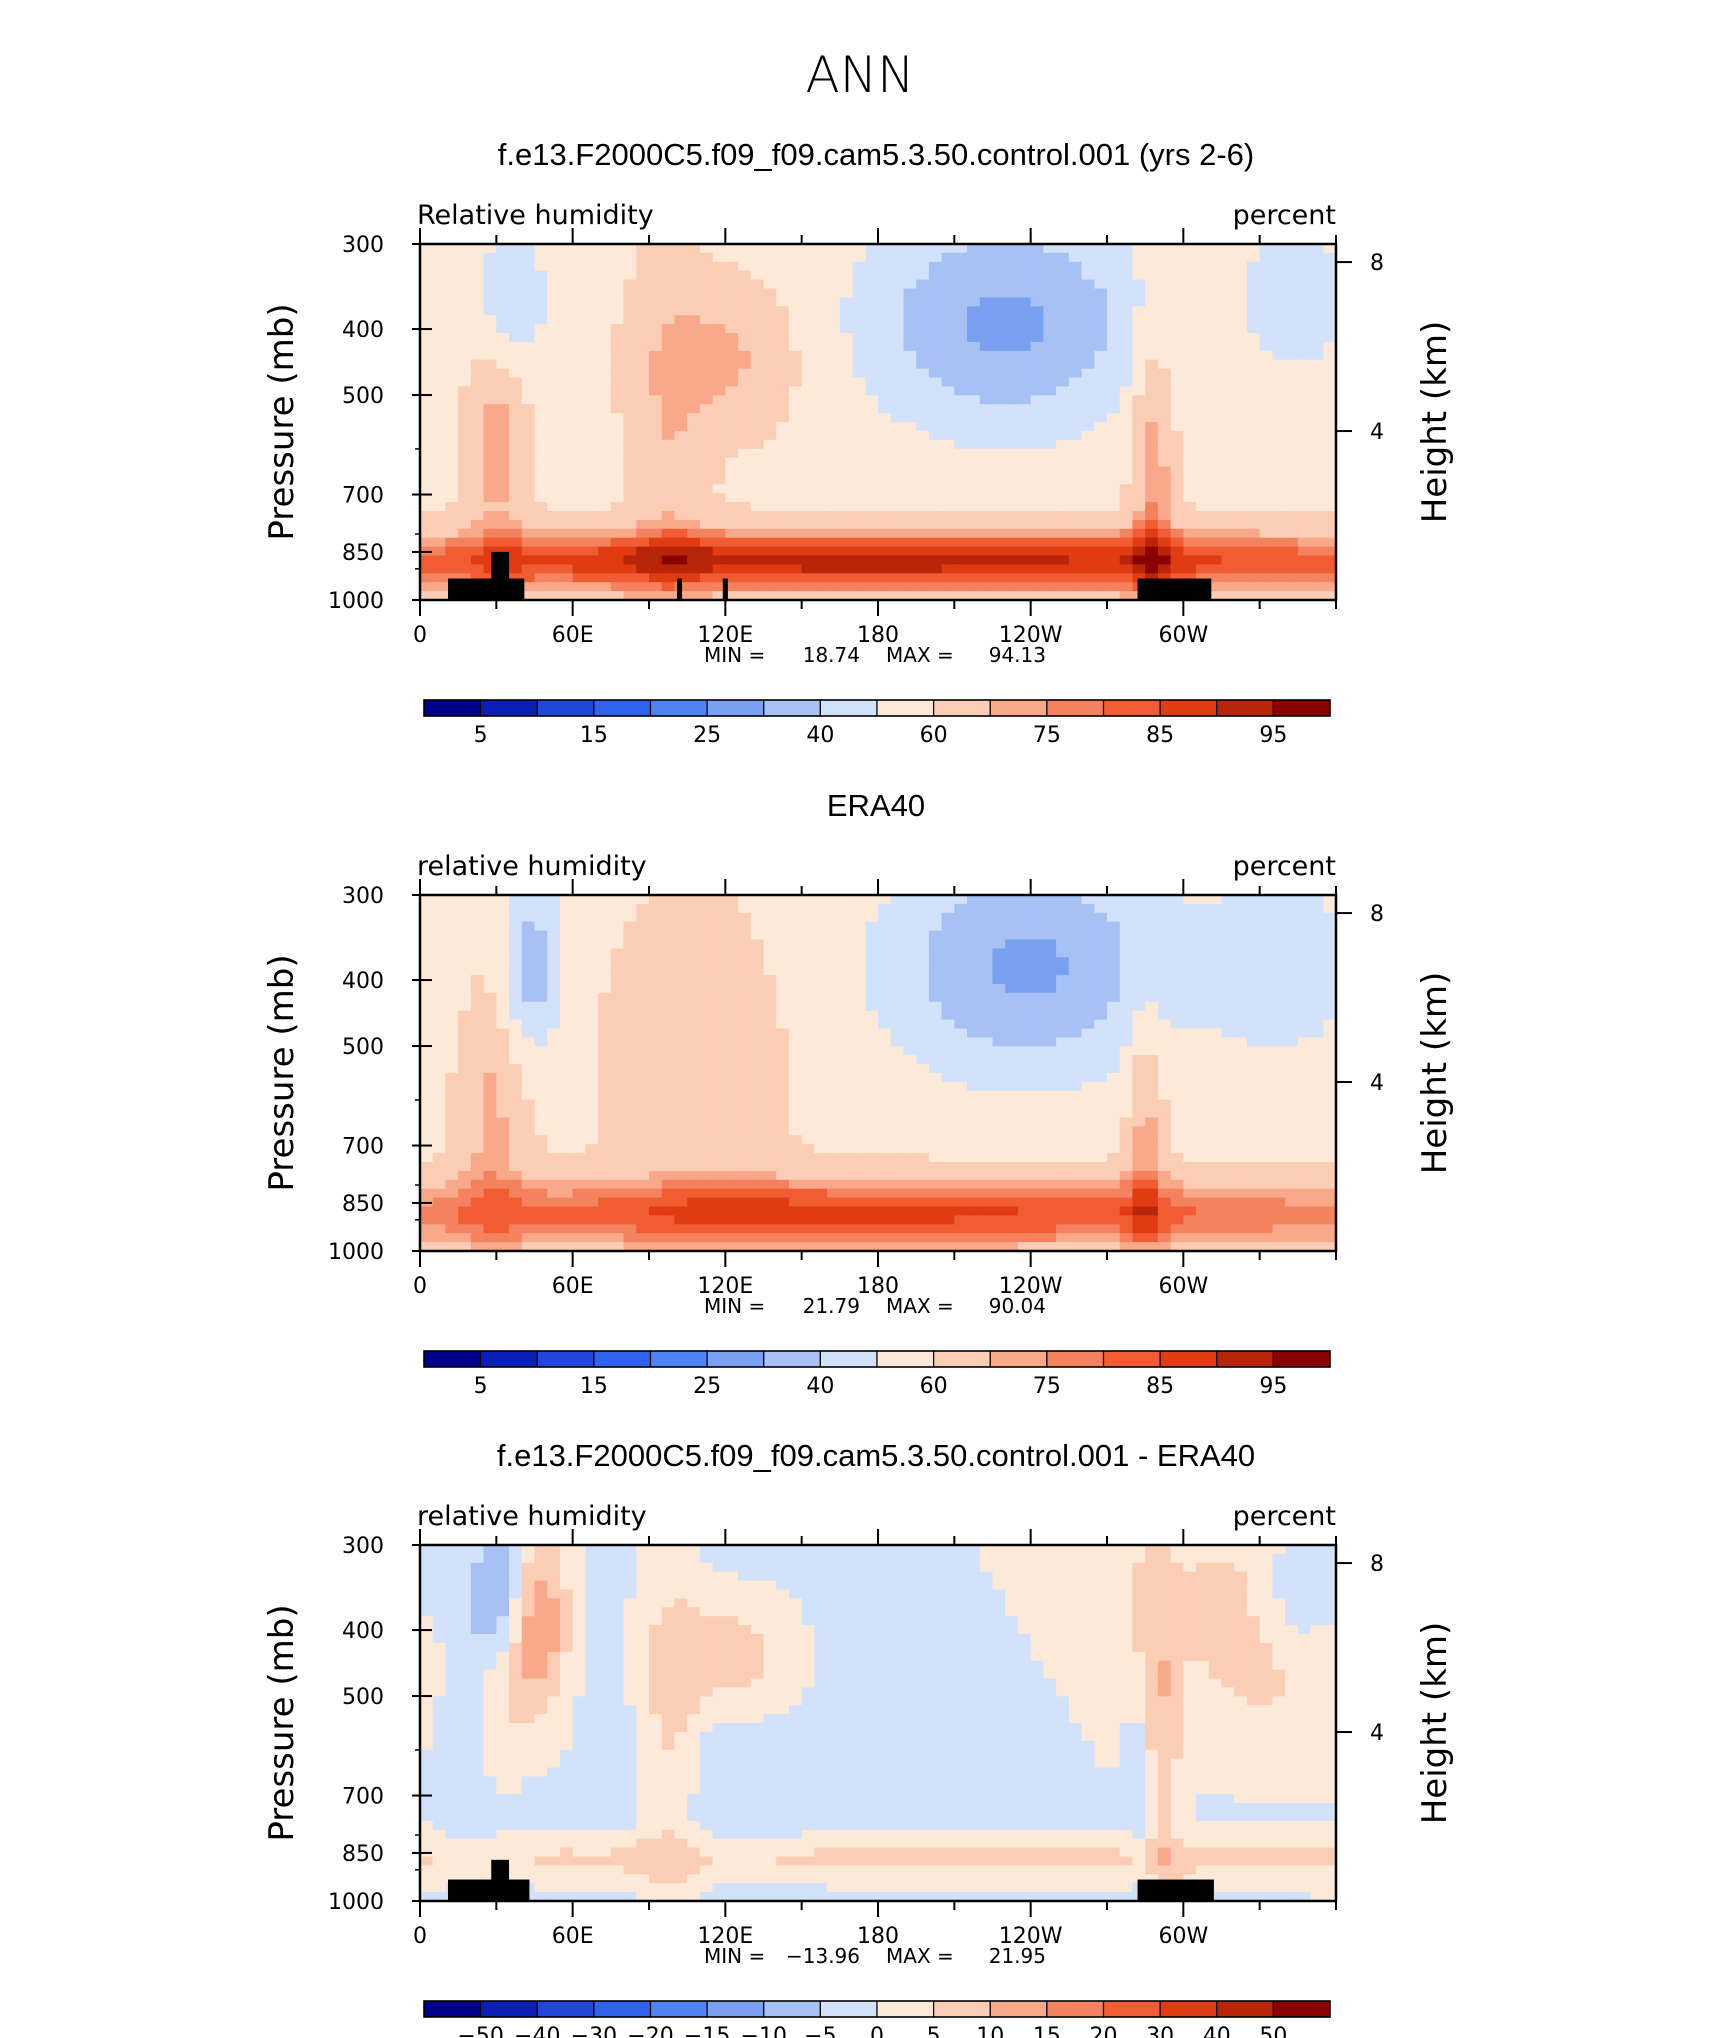 This screenshot has width=1710, height=2038. I want to click on contour-field, so click(878, 422).